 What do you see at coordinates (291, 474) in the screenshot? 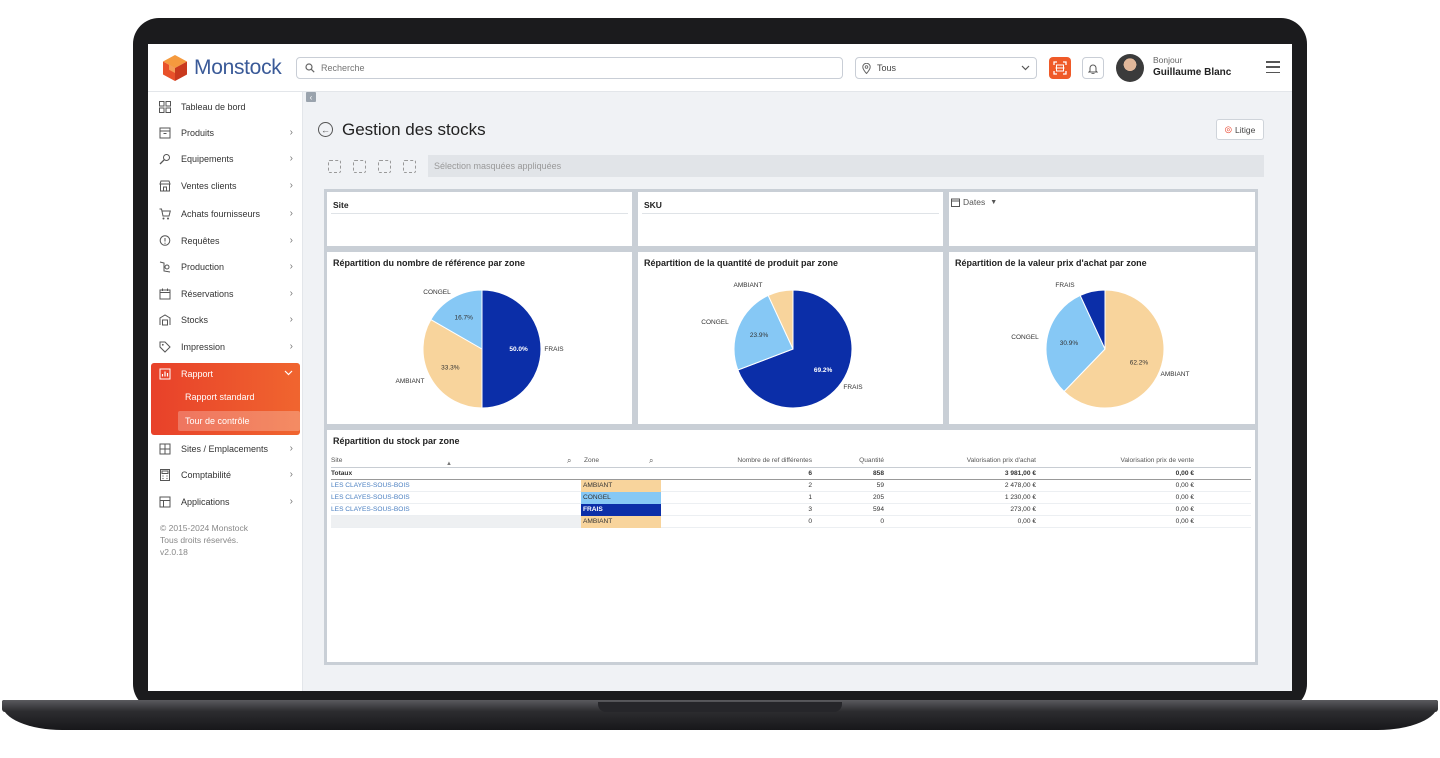
I see `chevron-right-icon: ›` at bounding box center [291, 474].